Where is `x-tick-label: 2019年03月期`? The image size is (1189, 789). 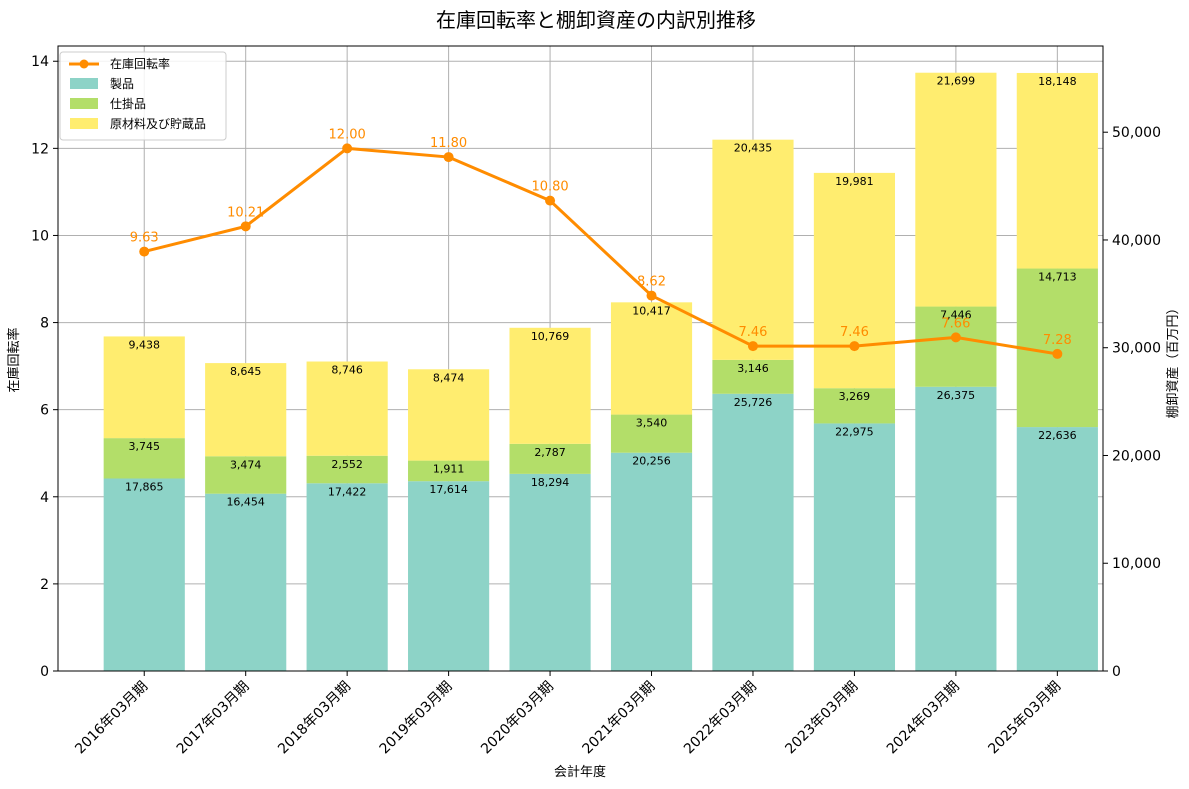
x-tick-label: 2019年03月期 is located at coordinates (416, 718).